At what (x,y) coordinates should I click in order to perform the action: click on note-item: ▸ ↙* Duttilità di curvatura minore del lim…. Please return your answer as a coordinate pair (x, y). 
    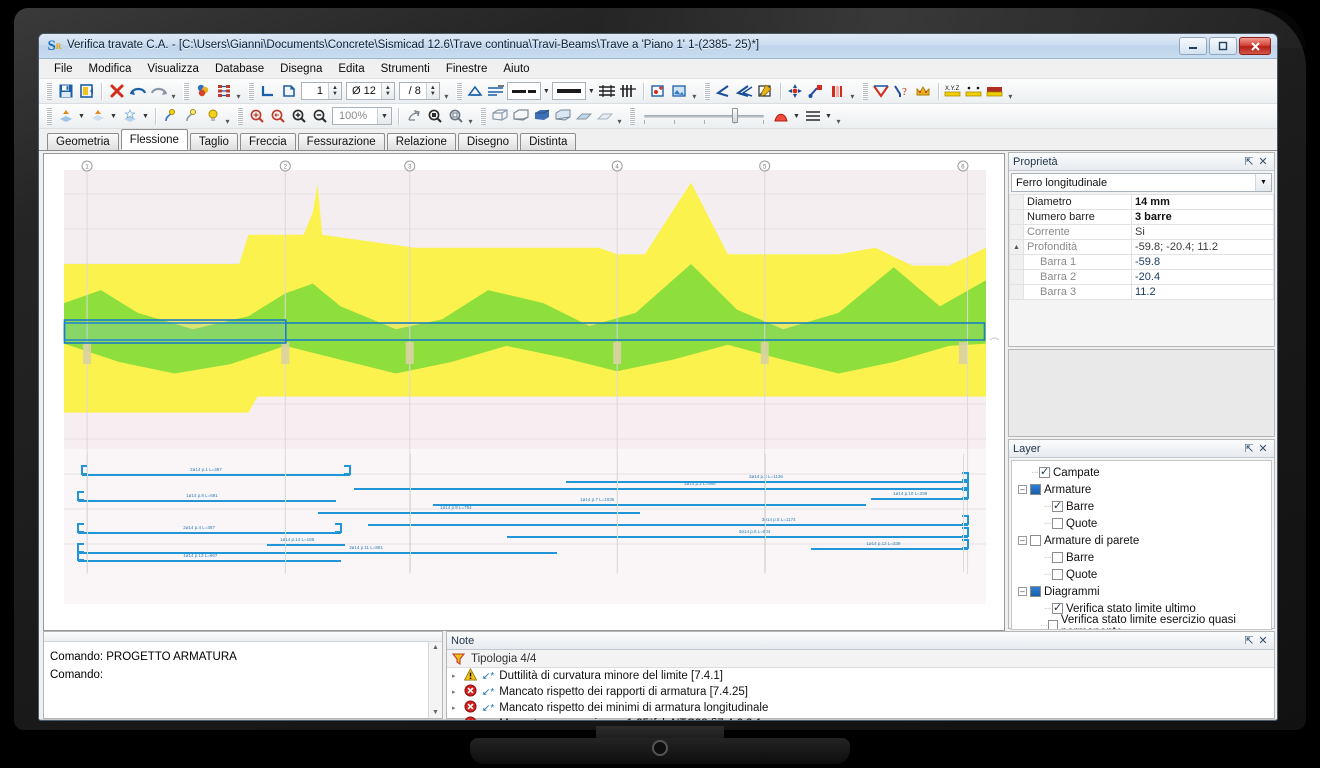
    Looking at the image, I should click on (860, 675).